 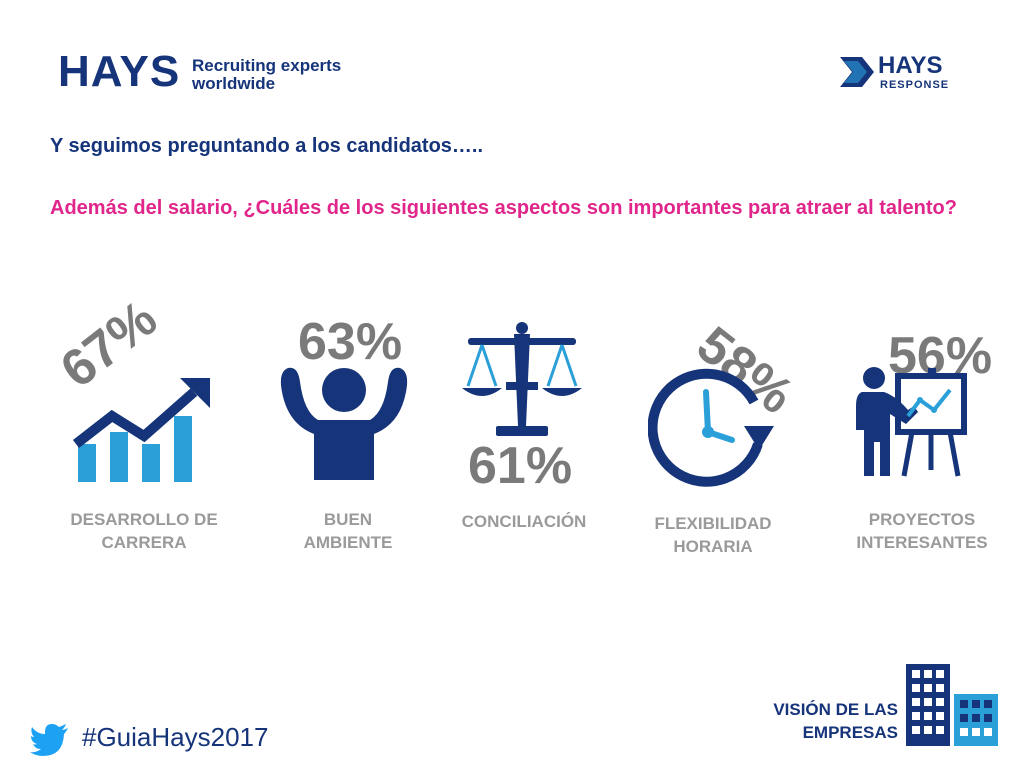 I want to click on label-ambiente: BUEN AMBIENTE, so click(x=348, y=531).